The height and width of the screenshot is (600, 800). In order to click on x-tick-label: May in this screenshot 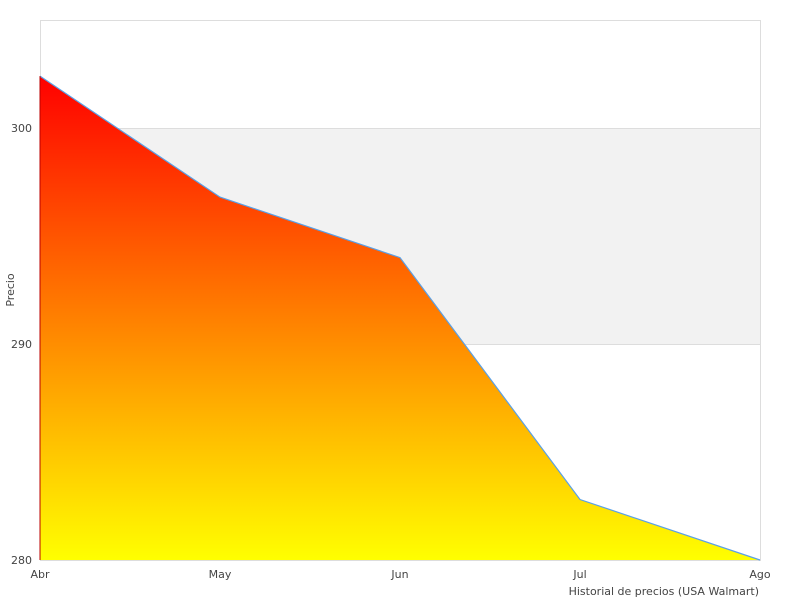, I will do `click(220, 574)`.